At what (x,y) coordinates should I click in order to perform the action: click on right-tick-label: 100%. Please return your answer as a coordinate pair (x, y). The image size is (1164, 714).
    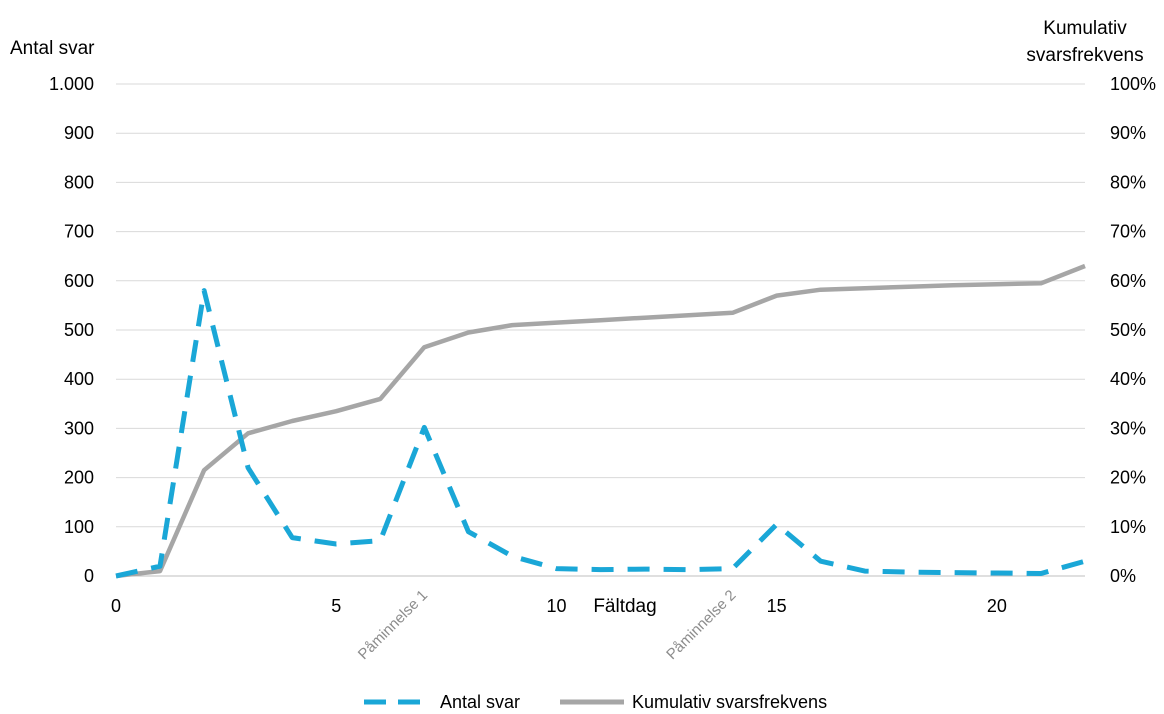
    Looking at the image, I should click on (1133, 84).